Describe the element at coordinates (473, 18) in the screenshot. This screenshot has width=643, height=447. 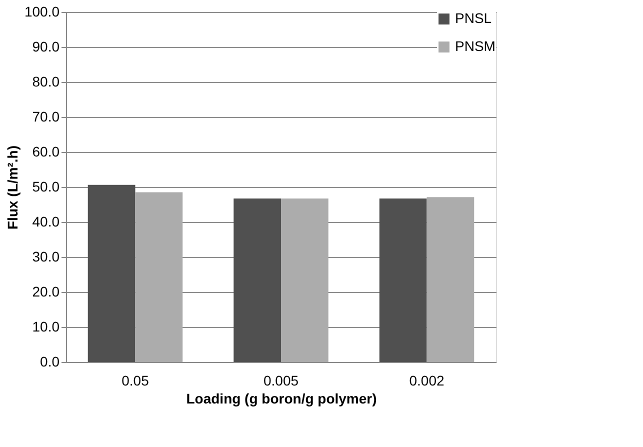
I see `legend-label: PNSL` at that location.